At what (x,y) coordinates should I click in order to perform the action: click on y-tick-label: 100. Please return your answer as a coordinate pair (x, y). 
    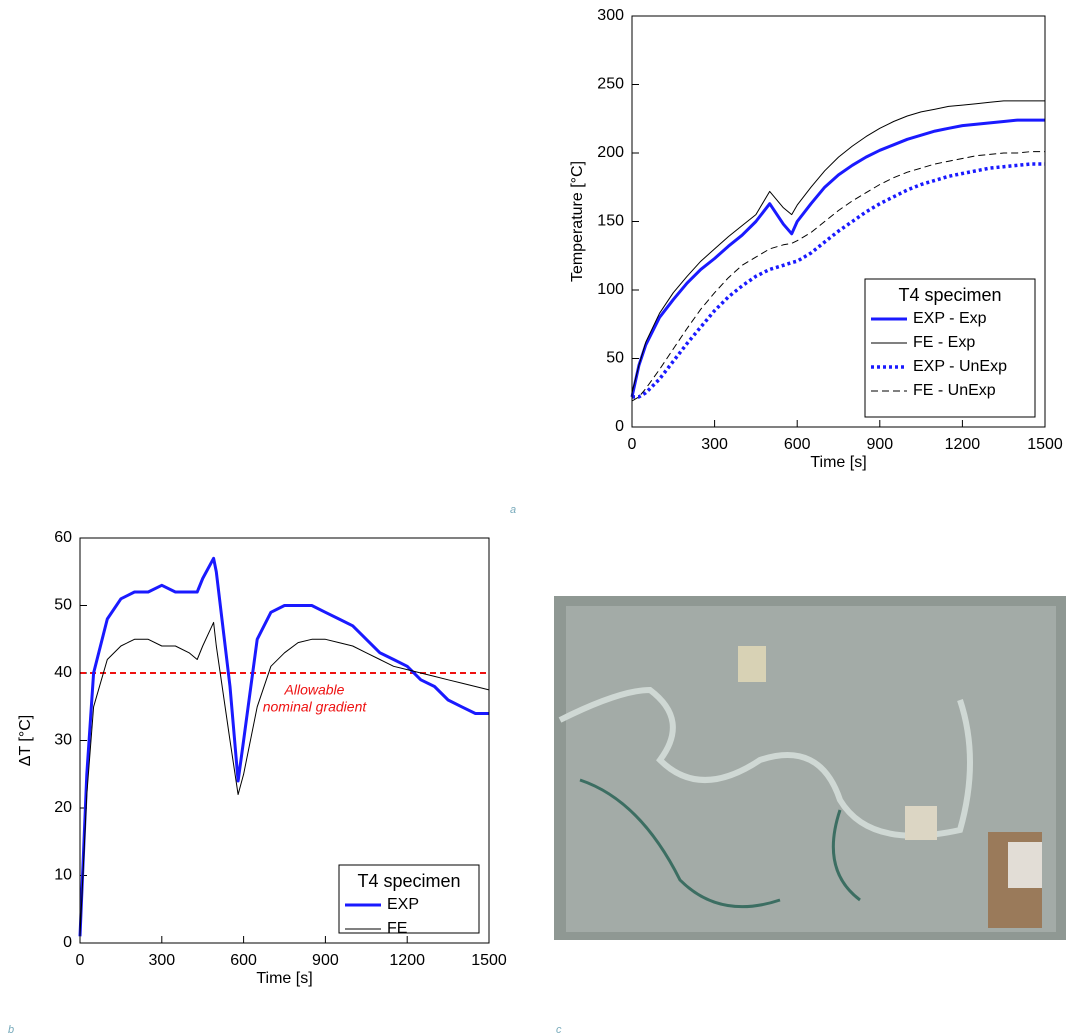
    Looking at the image, I should click on (610, 289).